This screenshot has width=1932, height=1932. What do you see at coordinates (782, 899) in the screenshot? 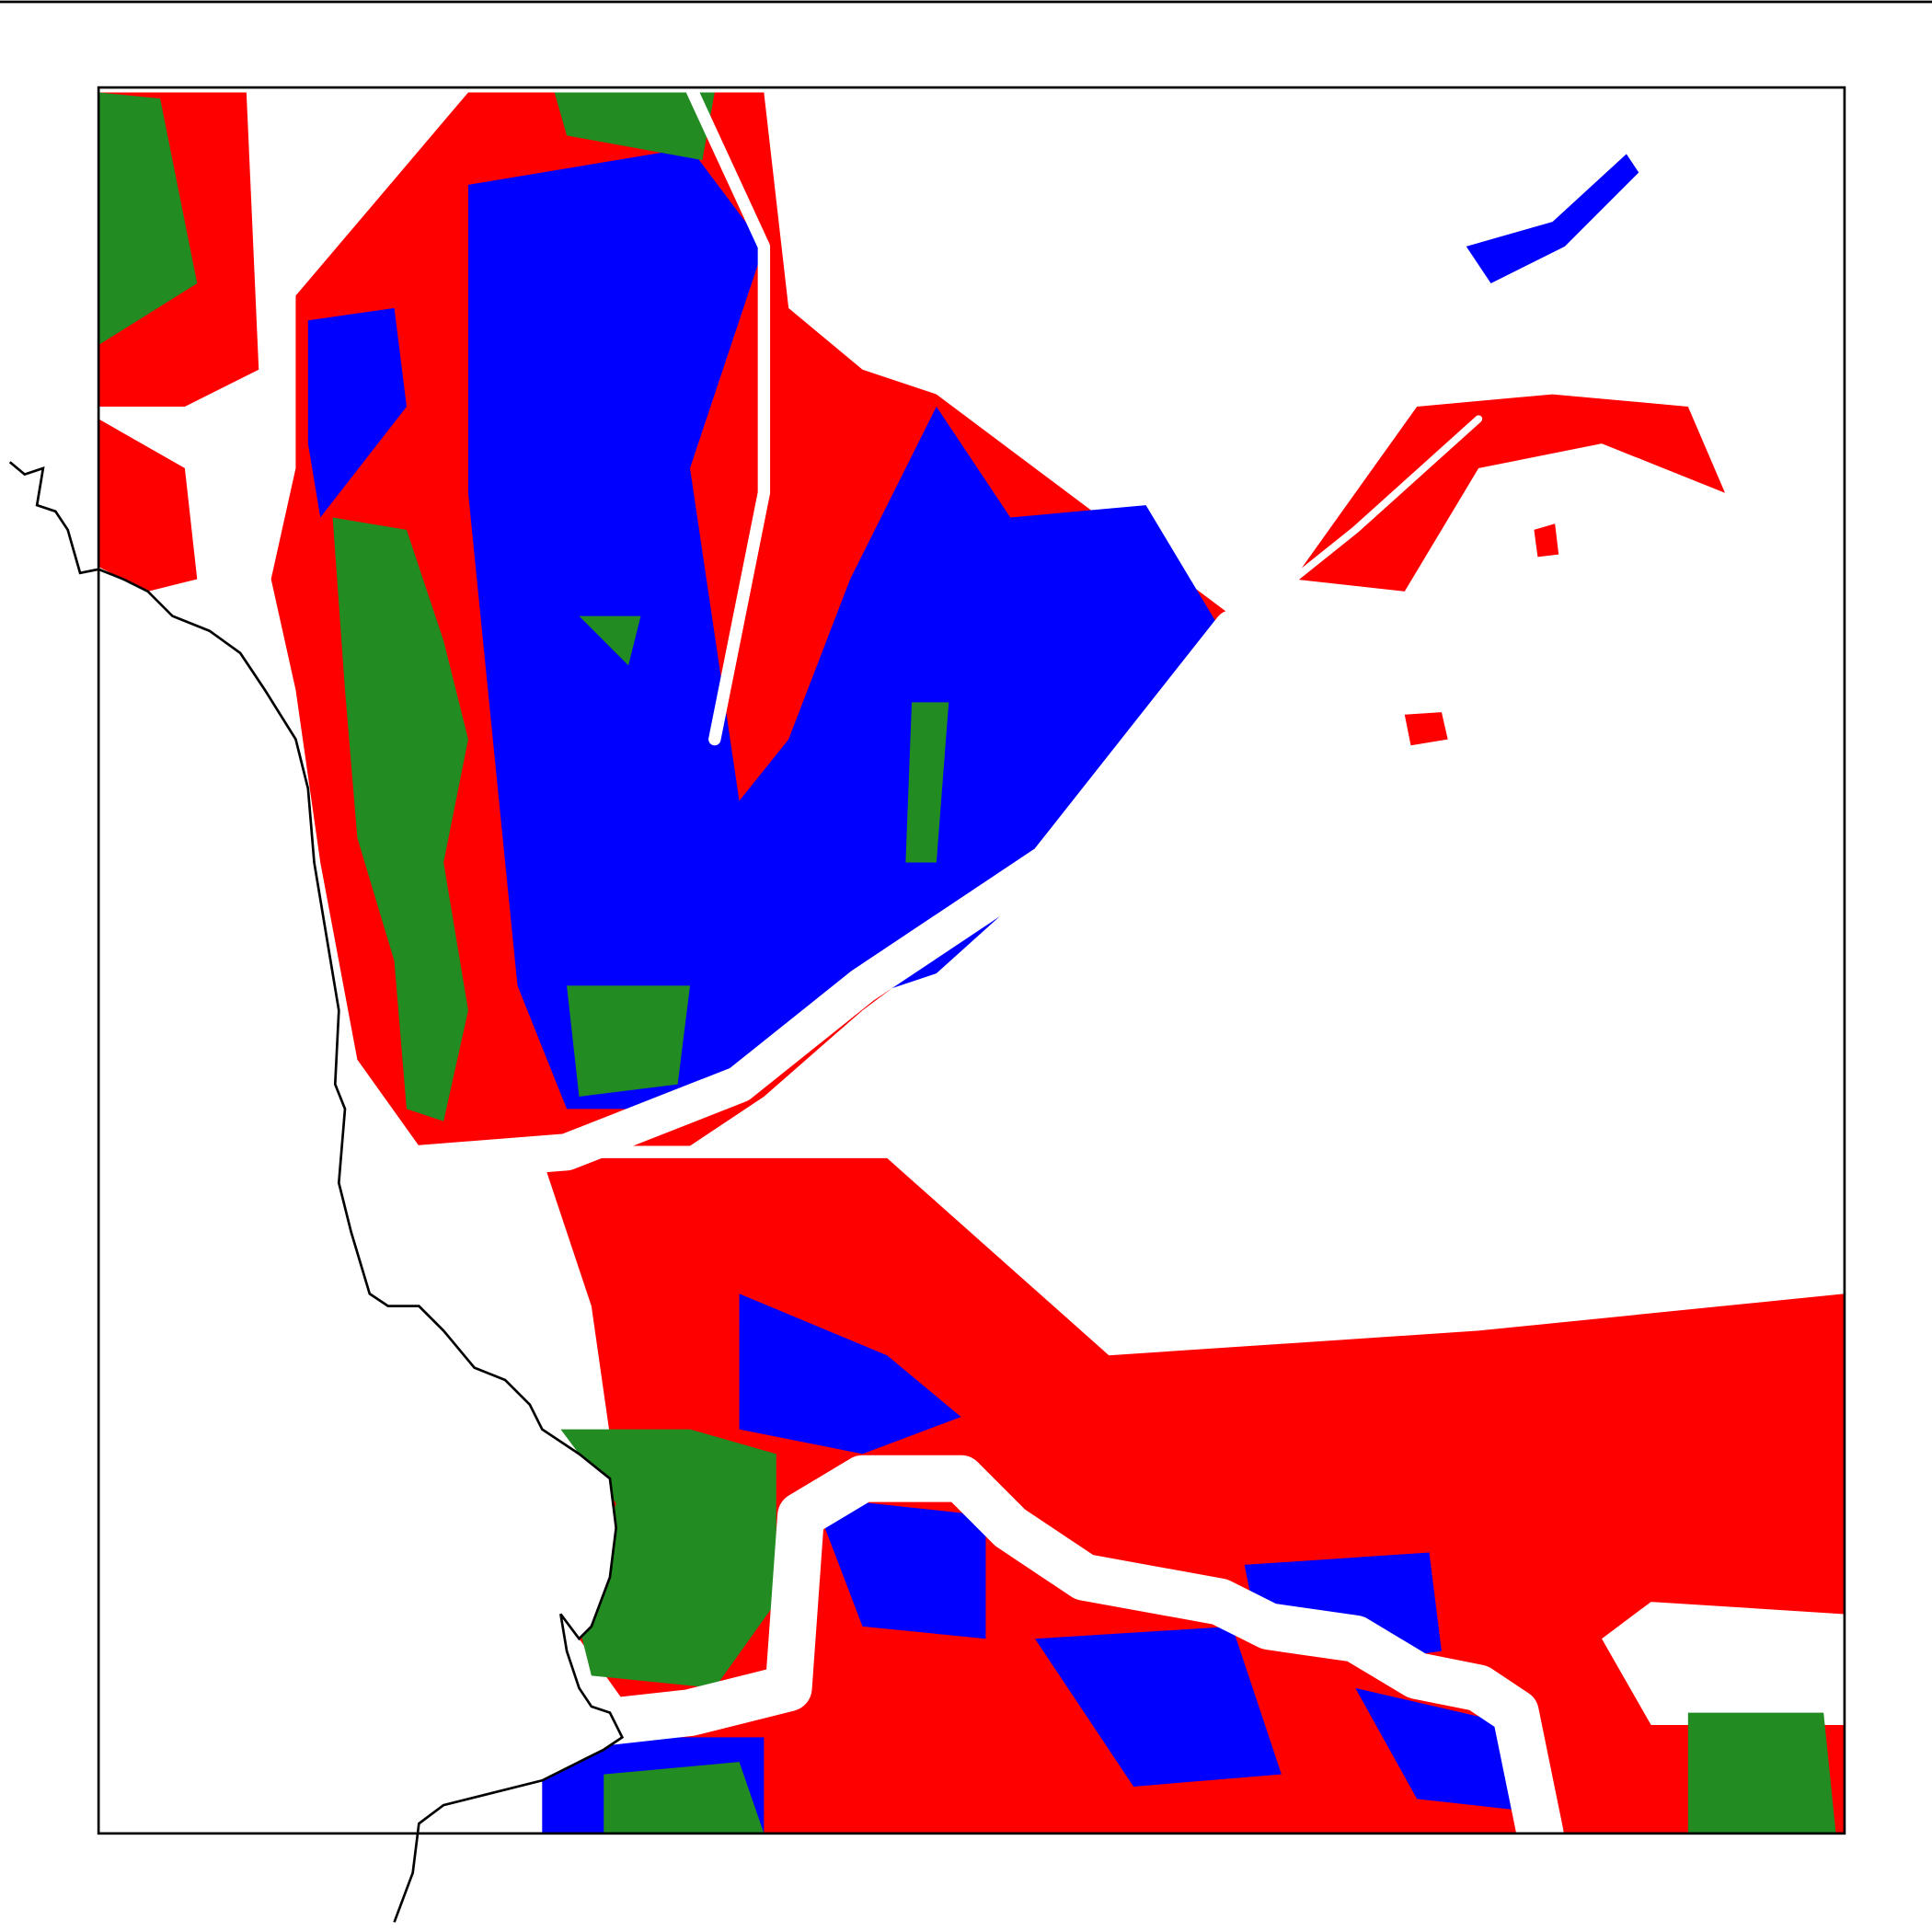
I see `estuary` at bounding box center [782, 899].